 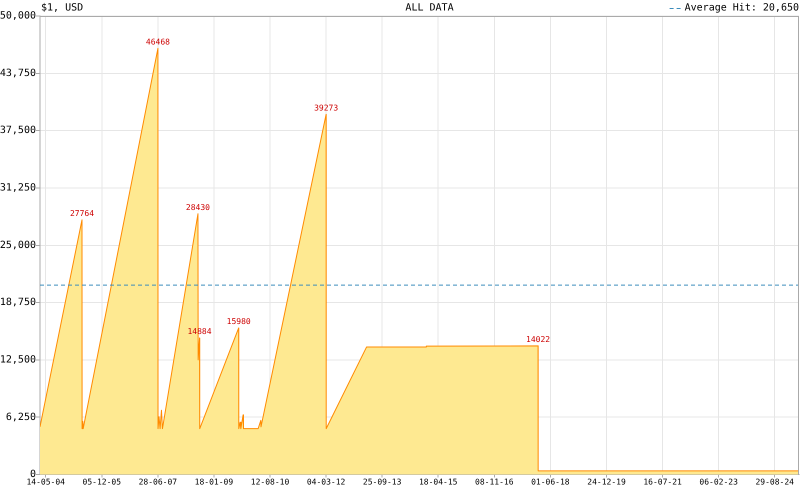 I want to click on y-tick-label: 6,250, so click(x=21, y=417).